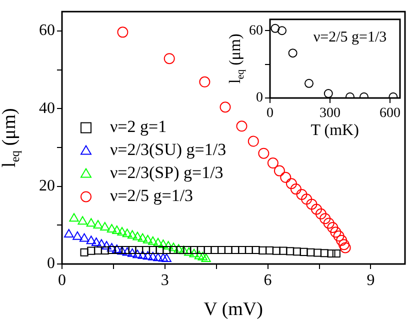 This screenshot has width=415, height=330. I want to click on y-tick-label: 60, so click(256, 30).